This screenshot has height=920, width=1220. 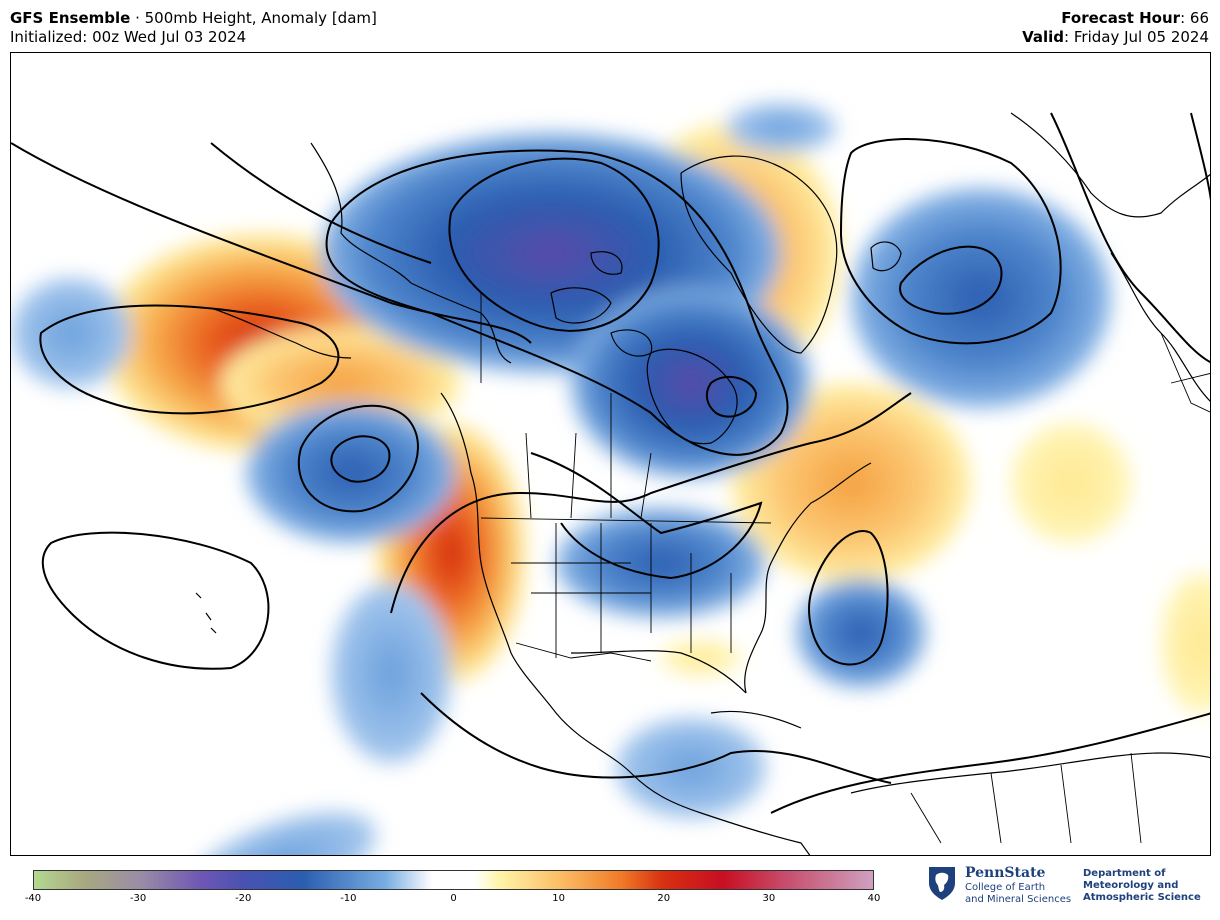 I want to click on iceland, so click(x=886, y=256).